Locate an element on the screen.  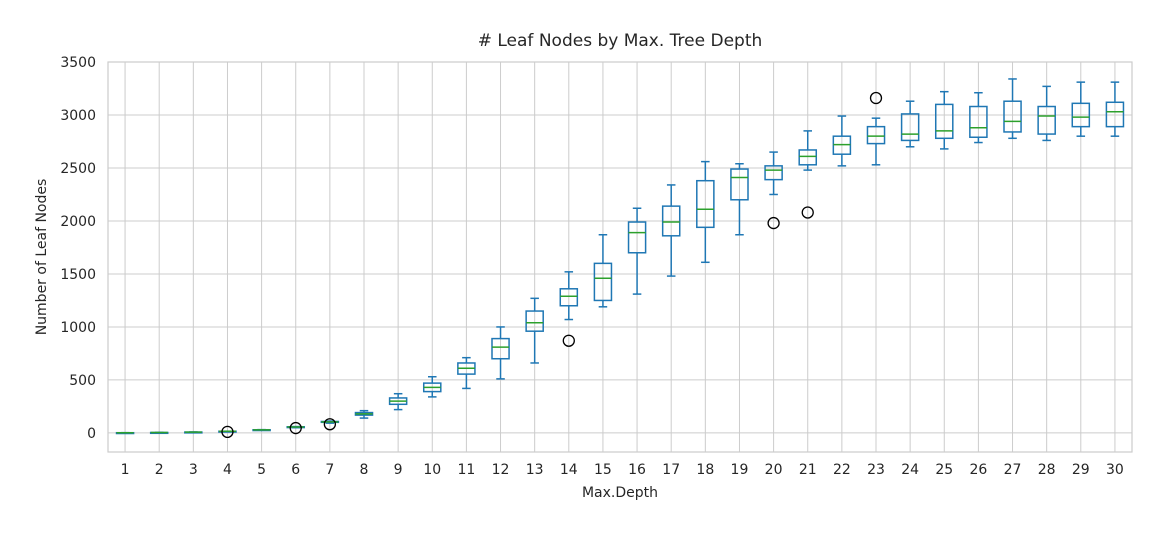
y-axis-label: Number of Leaf Nodes is located at coordinates (42, 257).